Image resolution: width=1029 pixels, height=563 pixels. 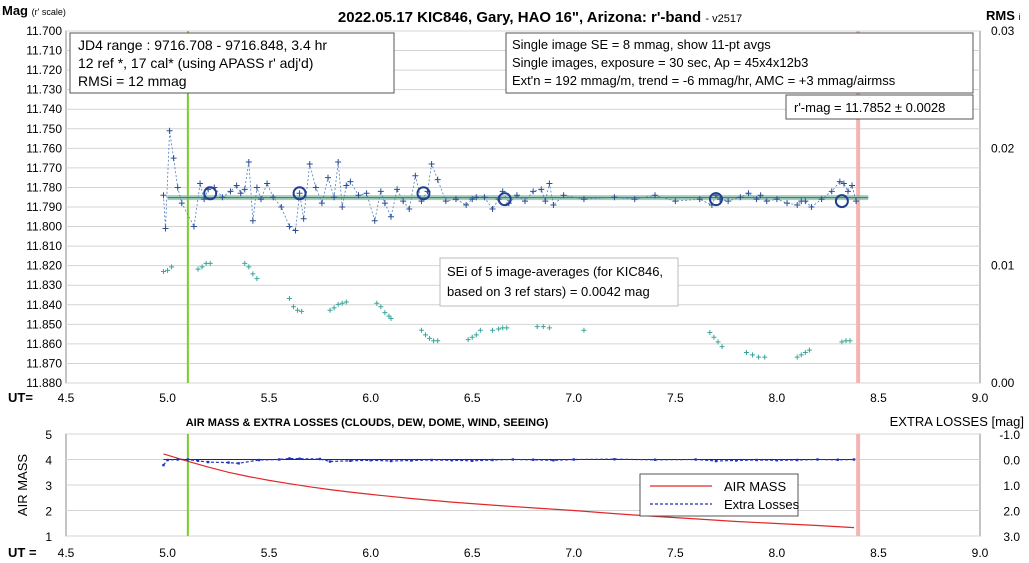 What do you see at coordinates (44, 383) in the screenshot?
I see `top-y-tick-label: 11.880` at bounding box center [44, 383].